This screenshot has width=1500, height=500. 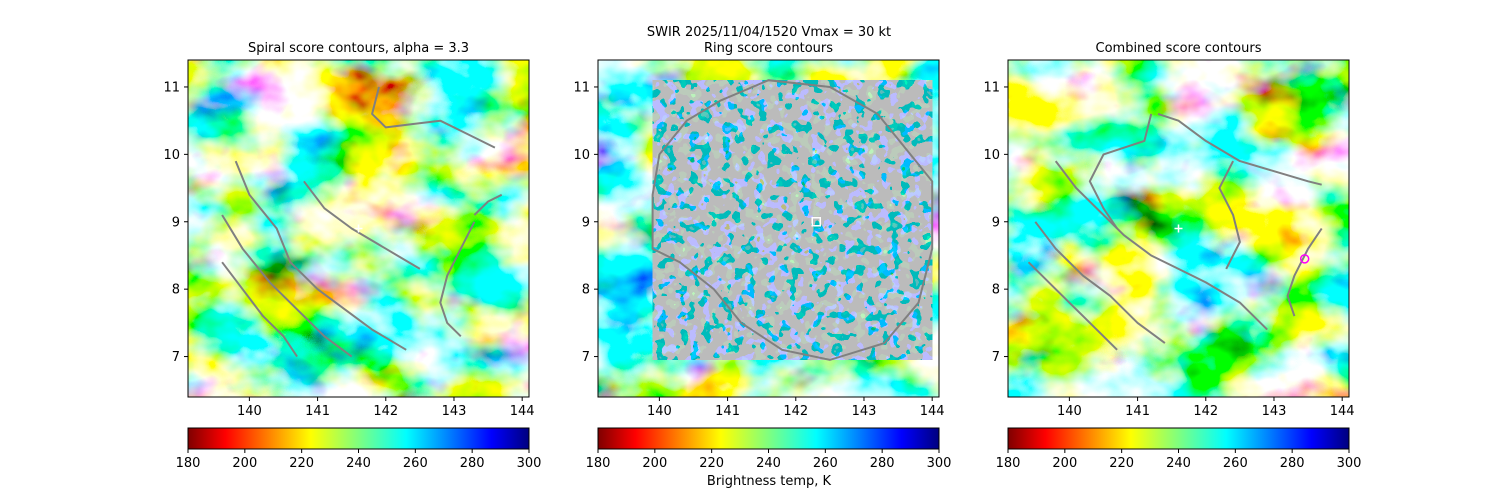 I want to click on panel-title: Spiral score contours, alpha = 3.3, so click(x=358, y=48).